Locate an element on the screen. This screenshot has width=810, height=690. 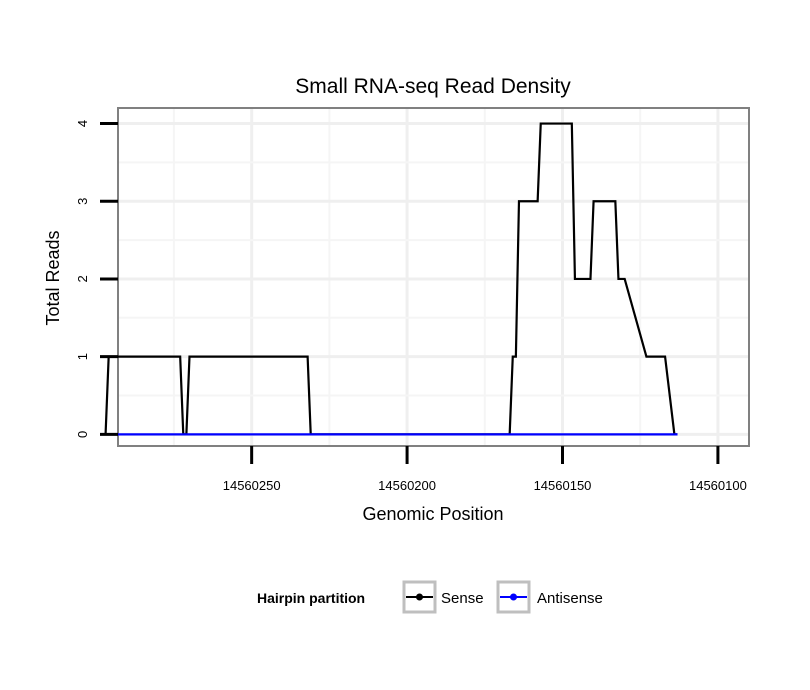
x-tick-label: 14560250 is located at coordinates (252, 485).